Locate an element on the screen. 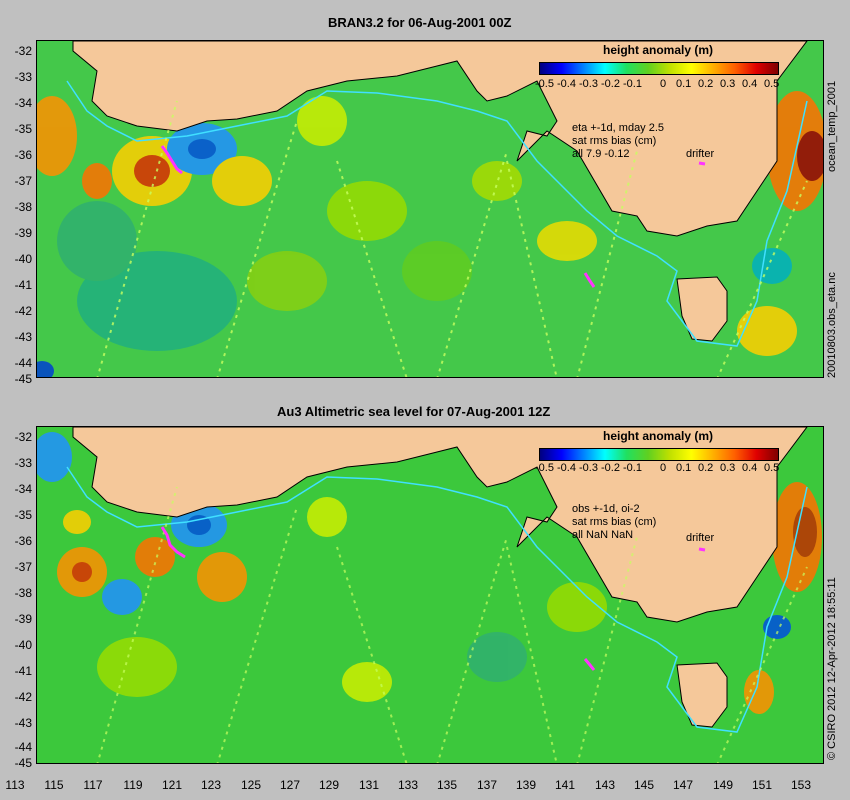  cbar-tick: 0.1 is located at coordinates (684, 468).